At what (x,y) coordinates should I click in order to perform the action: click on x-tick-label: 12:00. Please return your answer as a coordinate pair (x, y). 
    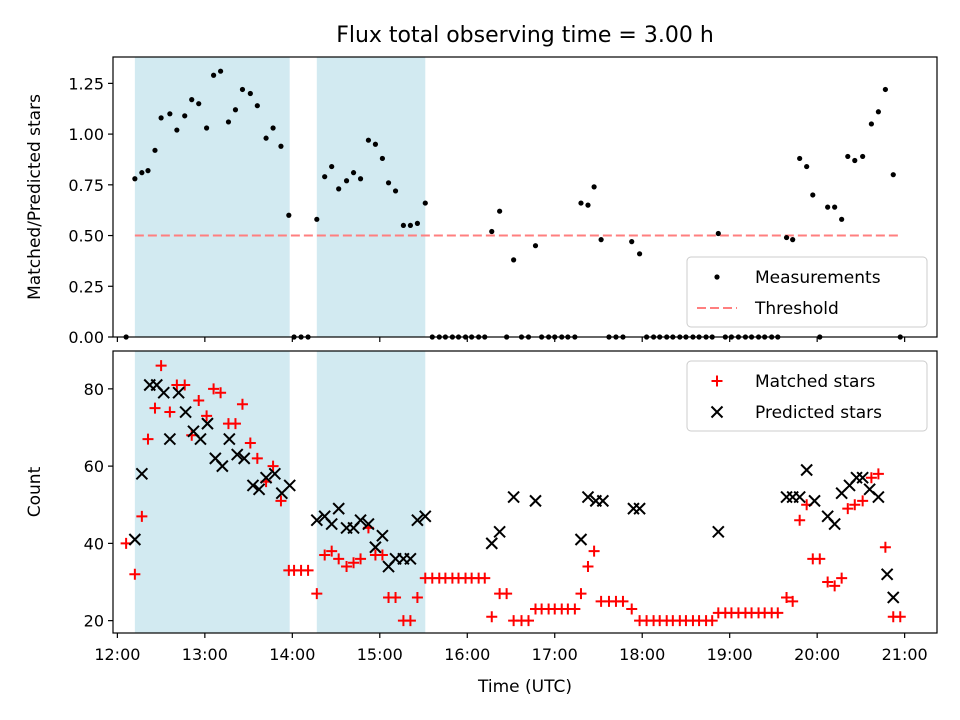
    Looking at the image, I should click on (117, 654).